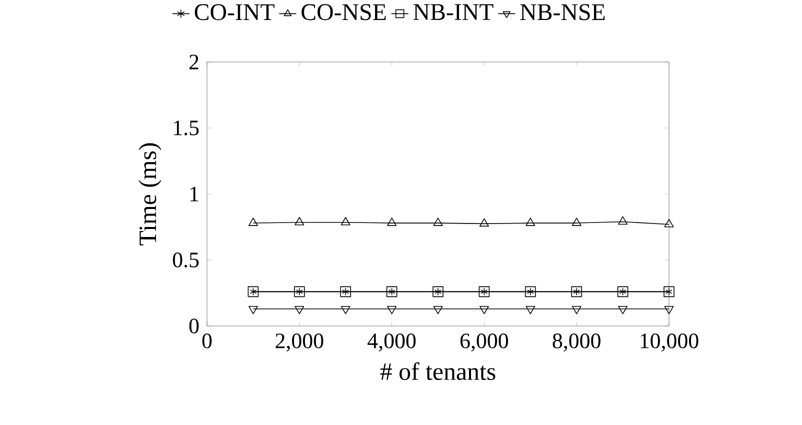 The image size is (802, 425). Describe the element at coordinates (194, 62) in the screenshot. I see `y-tick-label: 2` at that location.